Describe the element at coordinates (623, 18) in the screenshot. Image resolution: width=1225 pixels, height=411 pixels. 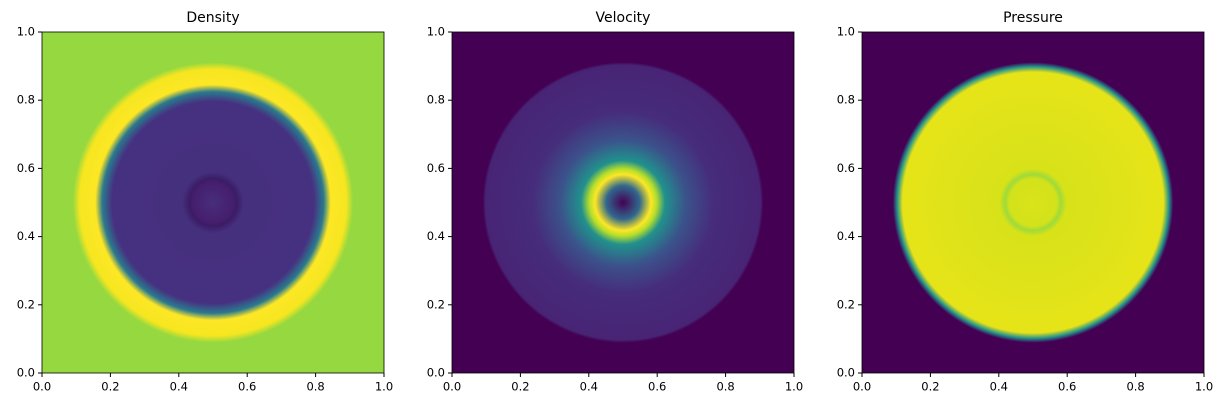
I see `panel-title: Velocity` at that location.